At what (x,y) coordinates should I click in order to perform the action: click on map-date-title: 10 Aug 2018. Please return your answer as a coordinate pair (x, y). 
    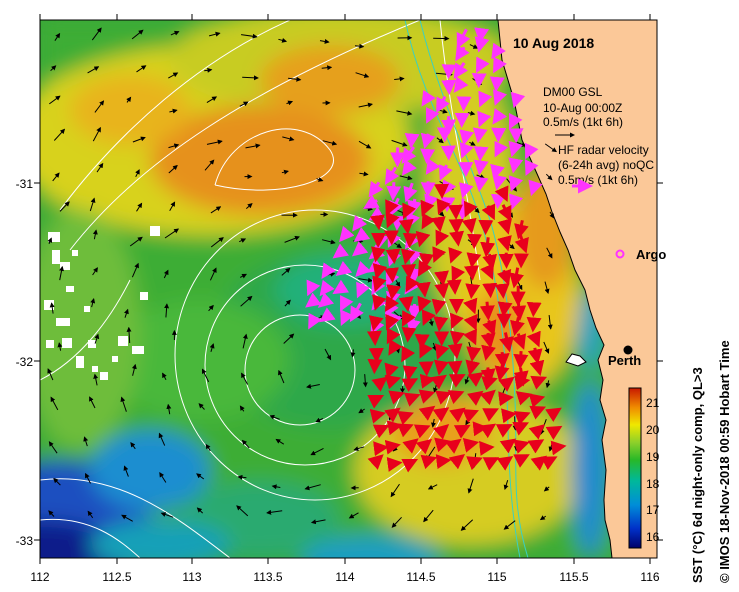
    Looking at the image, I should click on (553, 43).